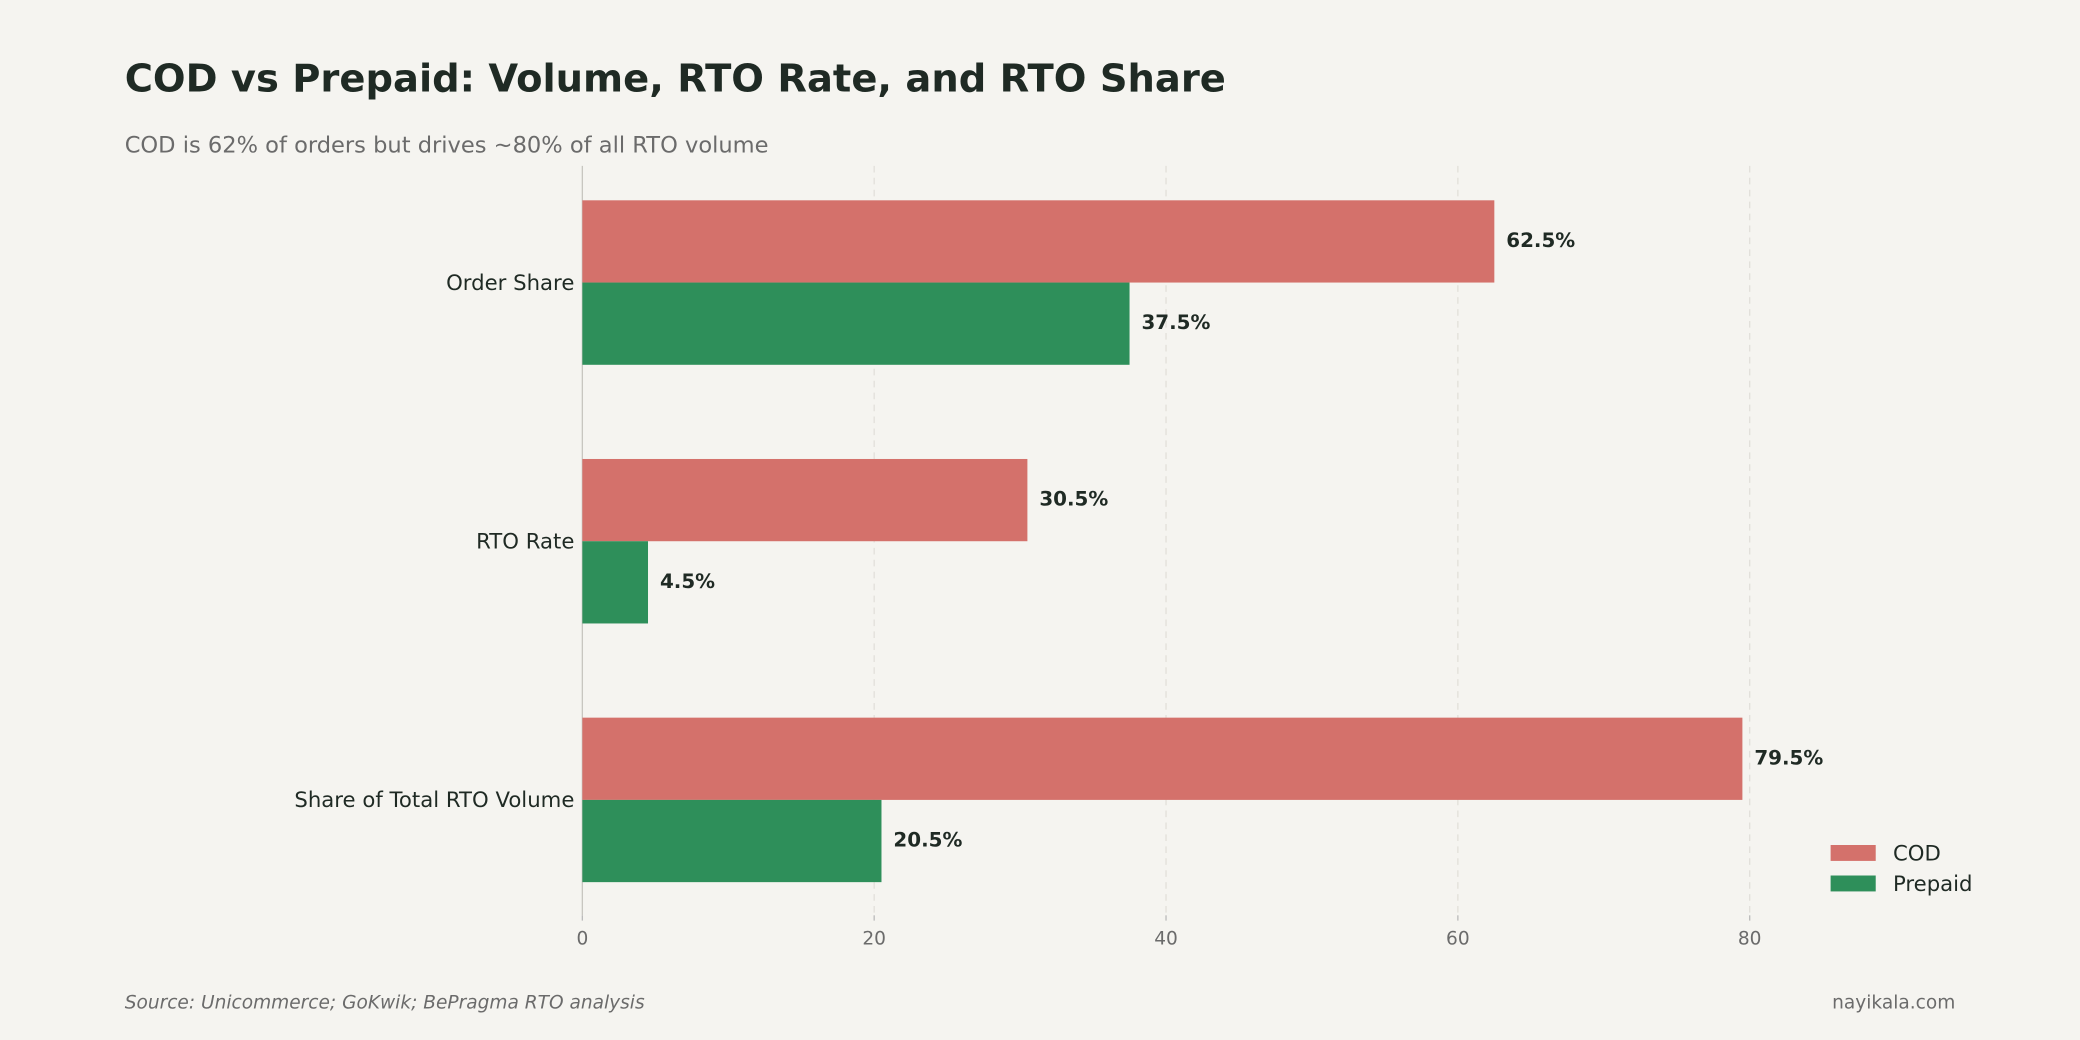 The image size is (2080, 1040). What do you see at coordinates (927, 840) in the screenshot?
I see `data-label: 20.5%` at bounding box center [927, 840].